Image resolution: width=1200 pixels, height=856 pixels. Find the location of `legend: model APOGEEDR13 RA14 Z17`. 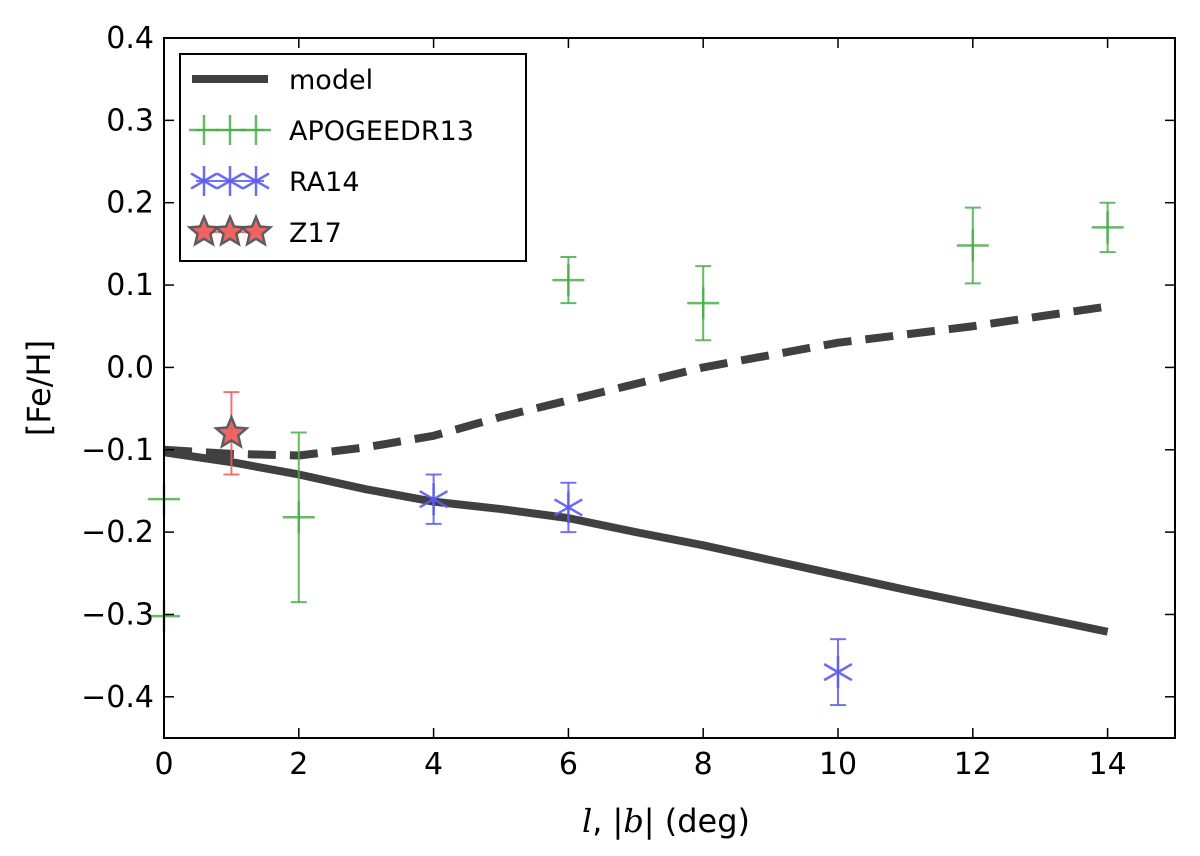

legend: model APOGEEDR13 RA14 Z17 is located at coordinates (353, 157).